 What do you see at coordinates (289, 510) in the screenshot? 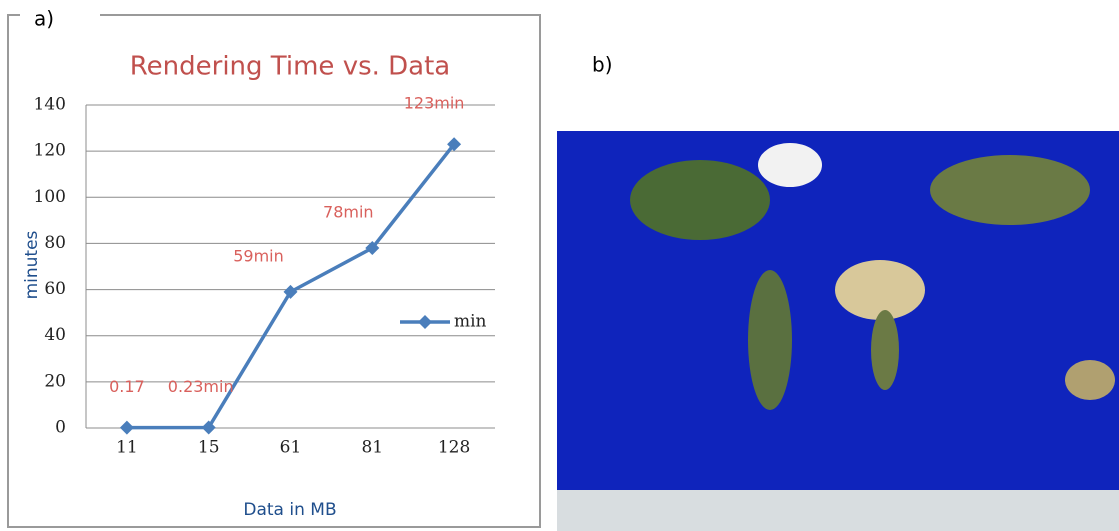
I see `x-axis-label: Data in MB` at bounding box center [289, 510].